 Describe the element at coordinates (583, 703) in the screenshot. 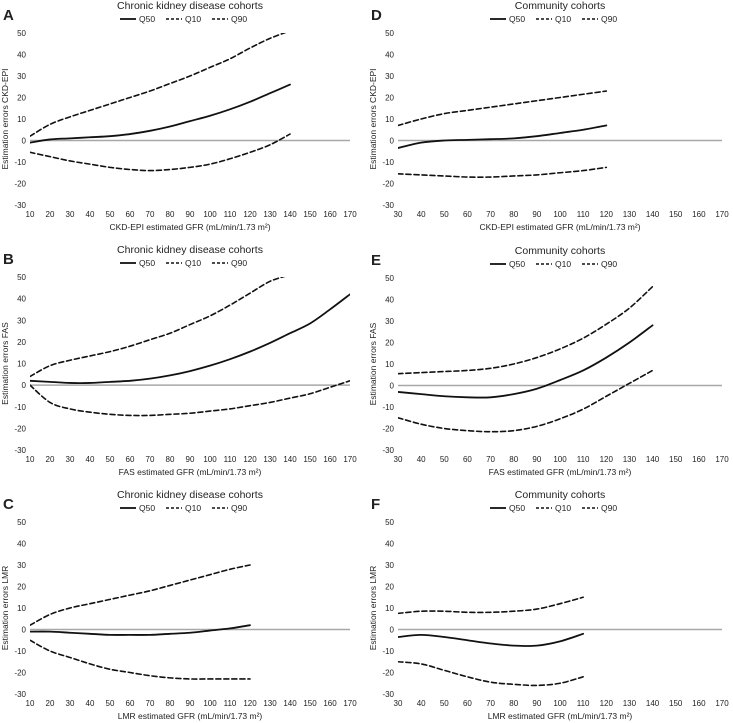

I see `x-tick-label: 110` at that location.